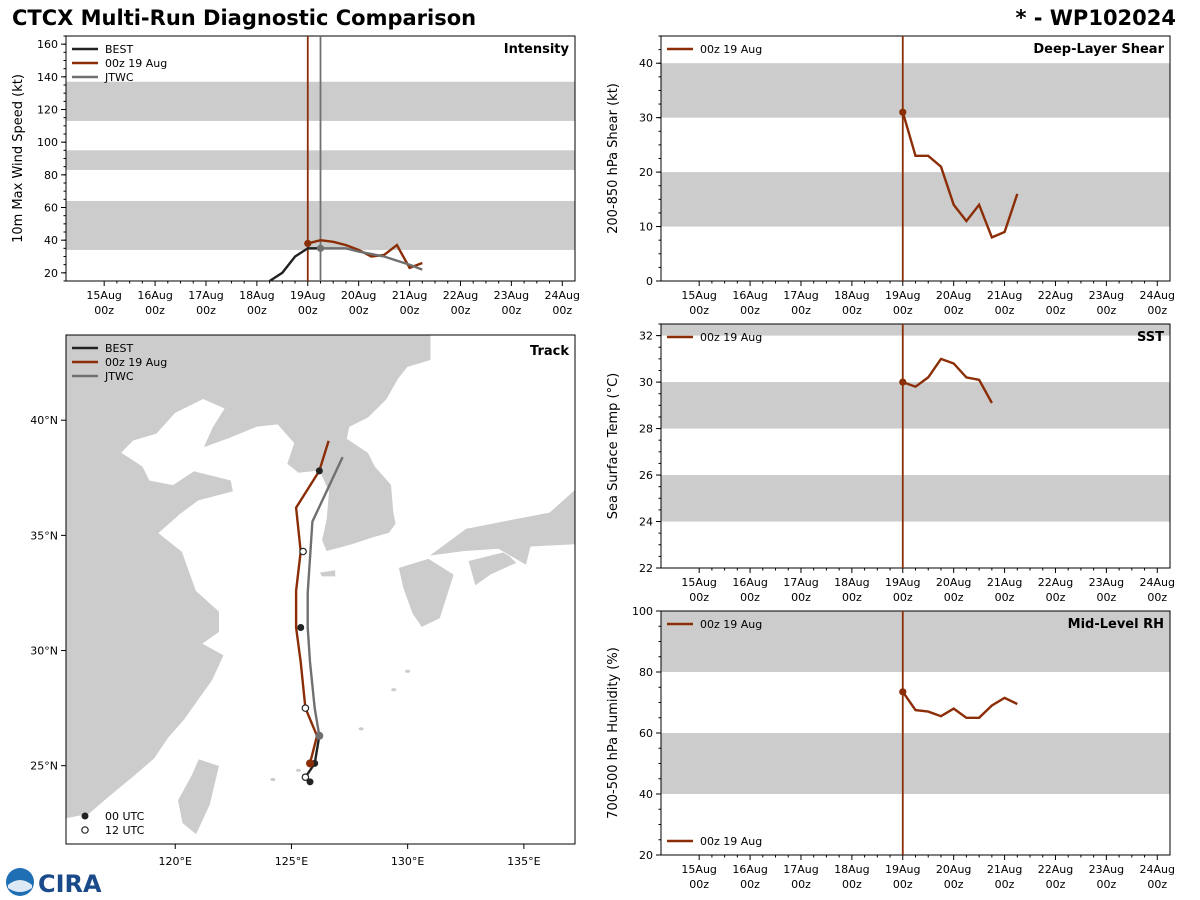 The image size is (1200, 900). Describe the element at coordinates (903, 382) in the screenshot. I see `sst-series-start-point` at that location.